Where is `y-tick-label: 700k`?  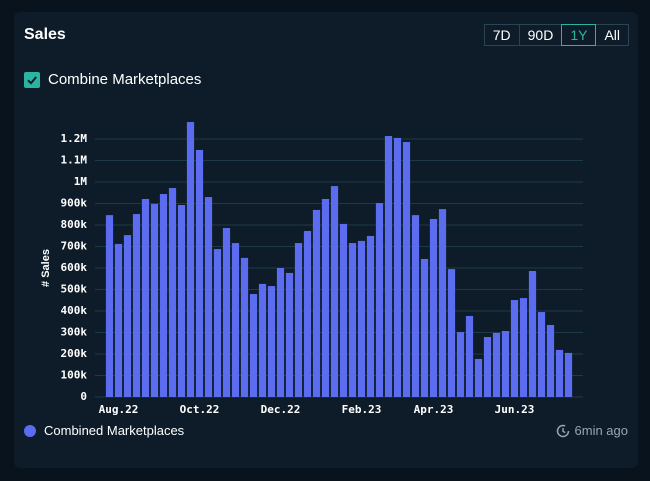 y-tick-label: 700k is located at coordinates (74, 246).